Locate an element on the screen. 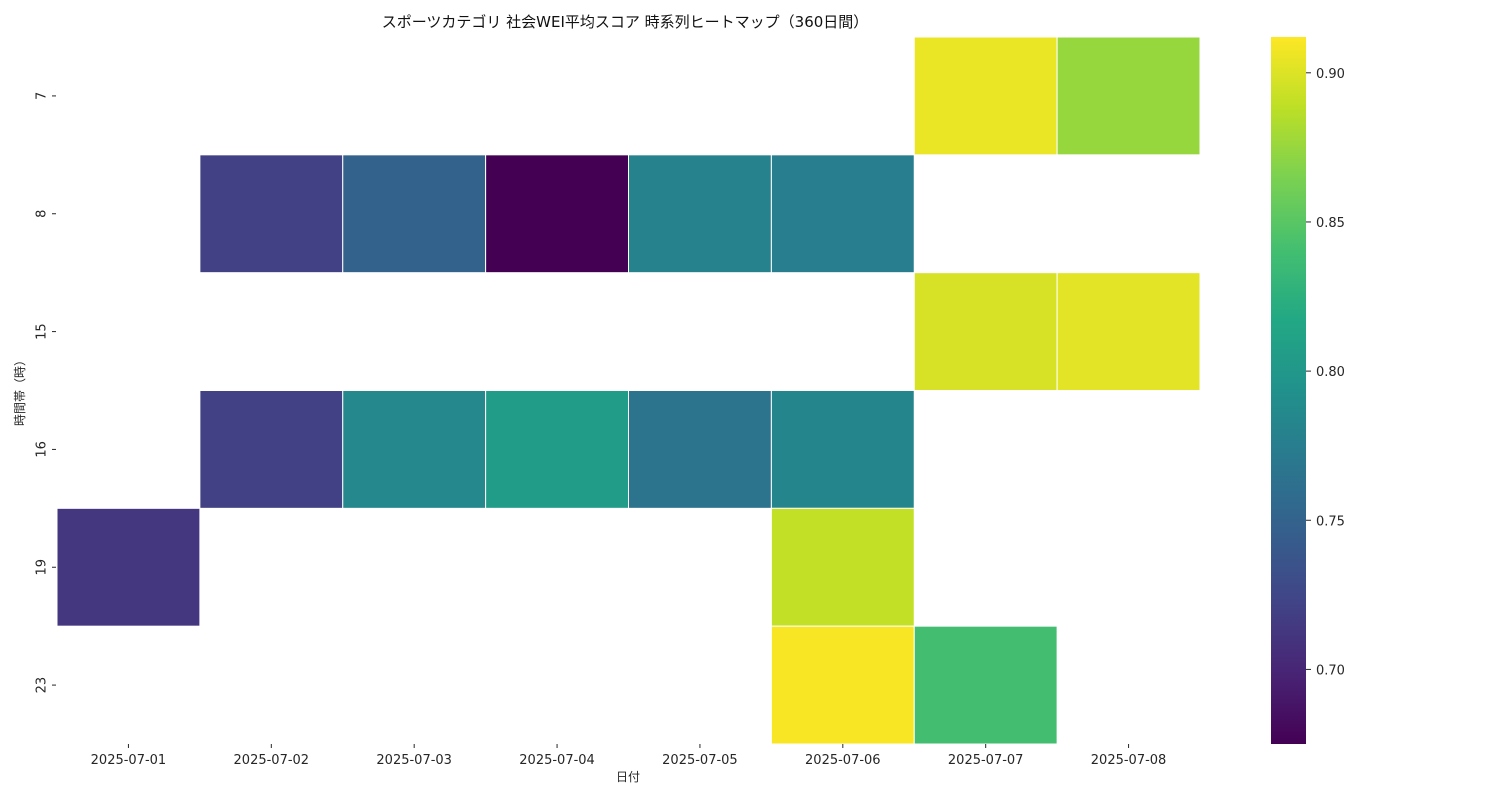 This screenshot has width=1500, height=800. x-axis-label: 日付 is located at coordinates (628, 777).